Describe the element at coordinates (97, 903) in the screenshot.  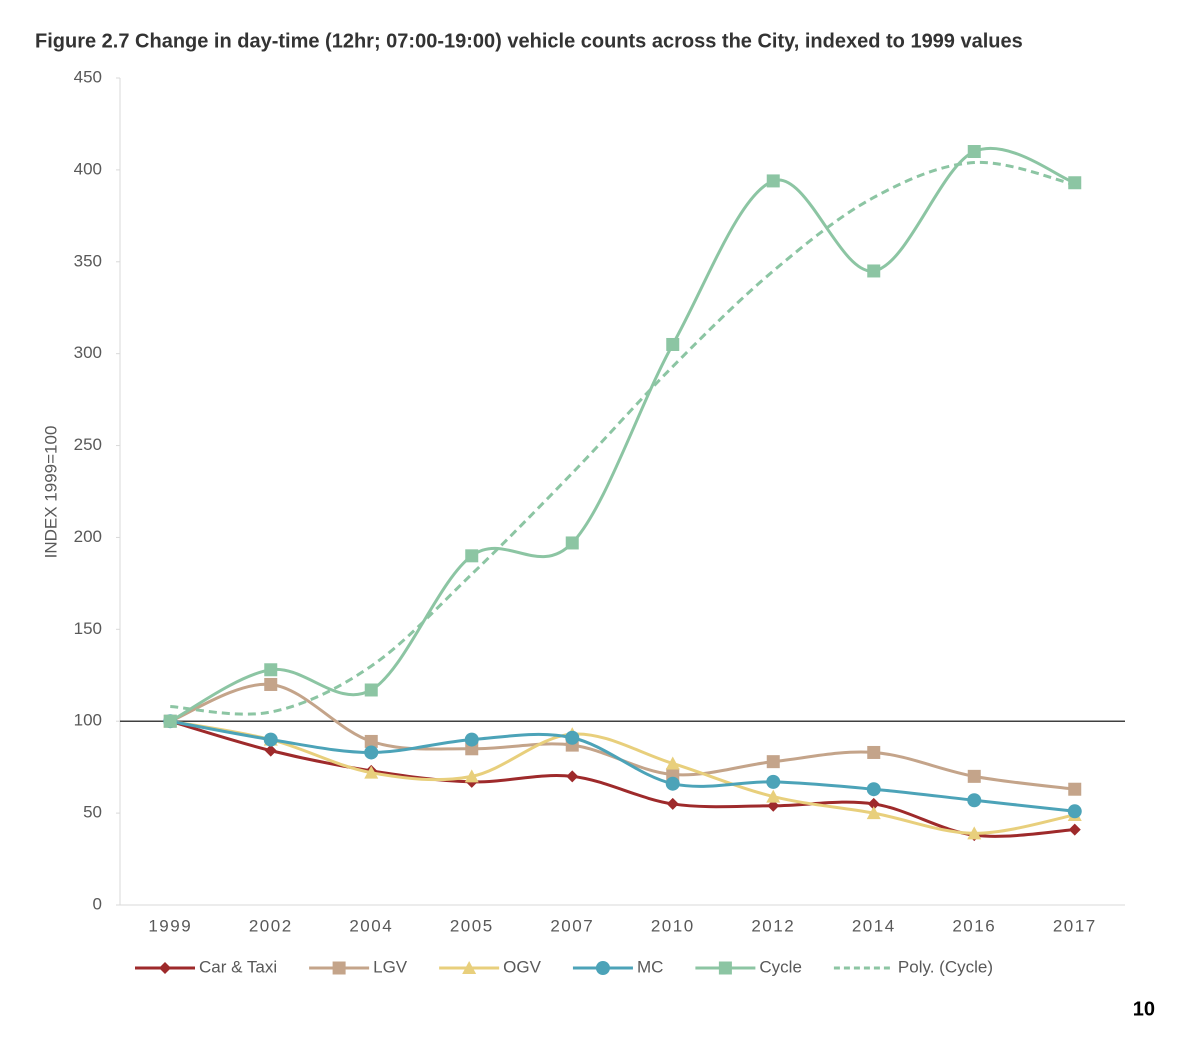
I see `y-tick-label: 0` at that location.